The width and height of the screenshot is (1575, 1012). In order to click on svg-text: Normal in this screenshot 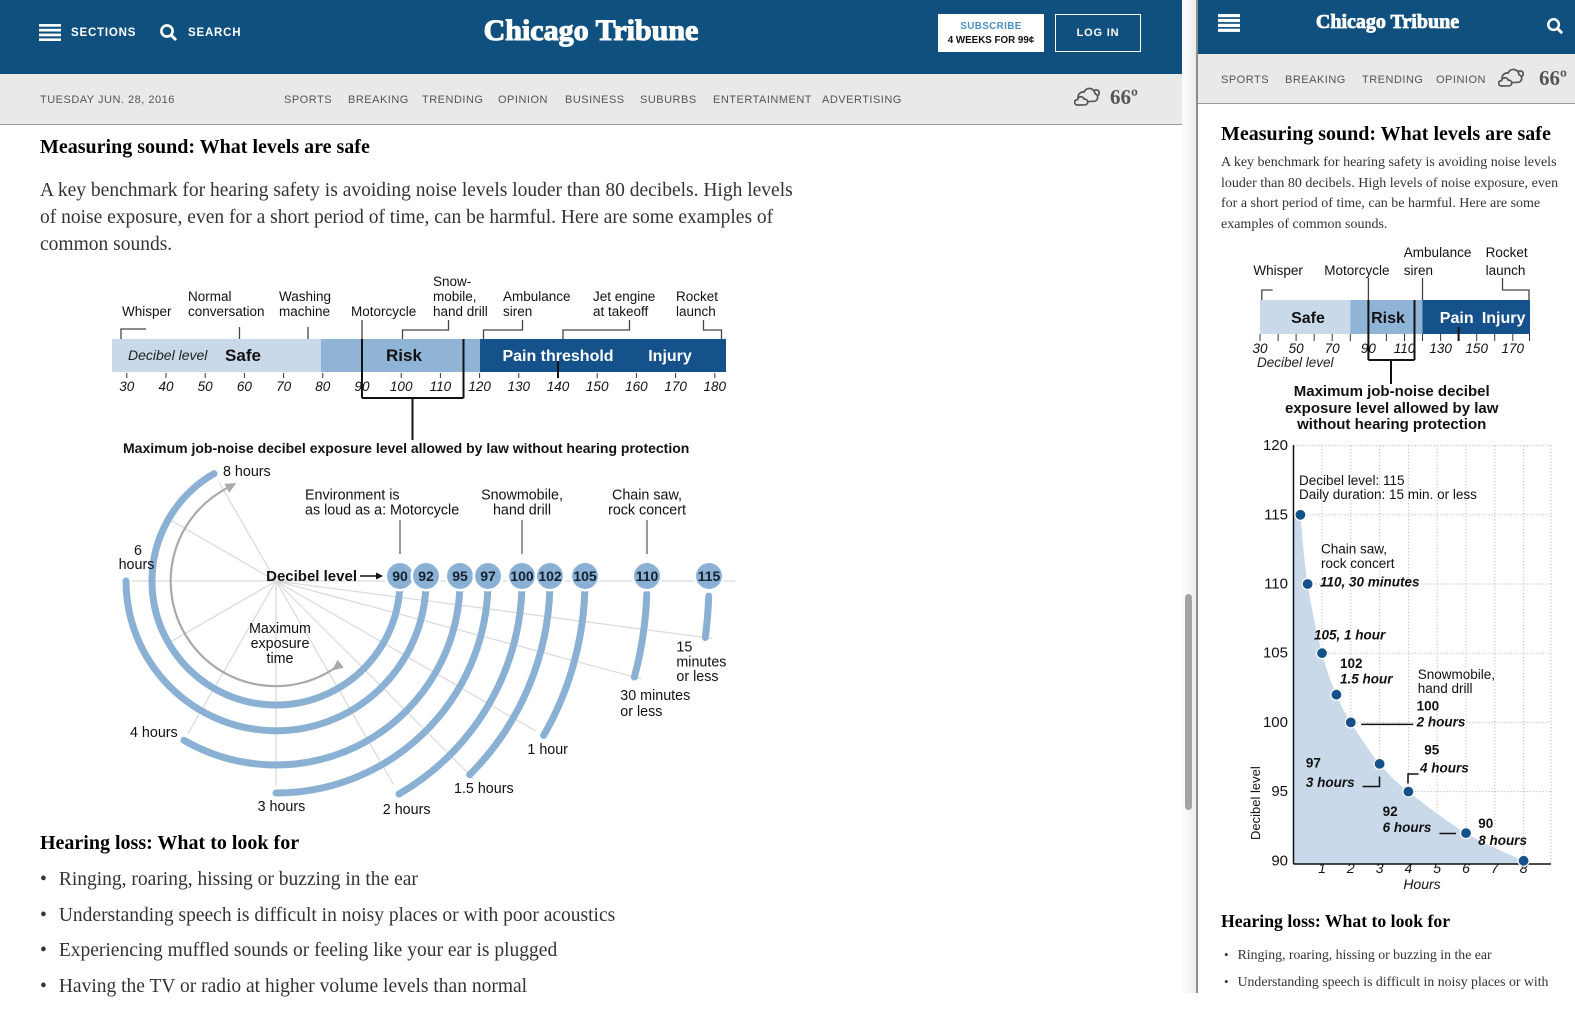, I will do `click(210, 296)`.